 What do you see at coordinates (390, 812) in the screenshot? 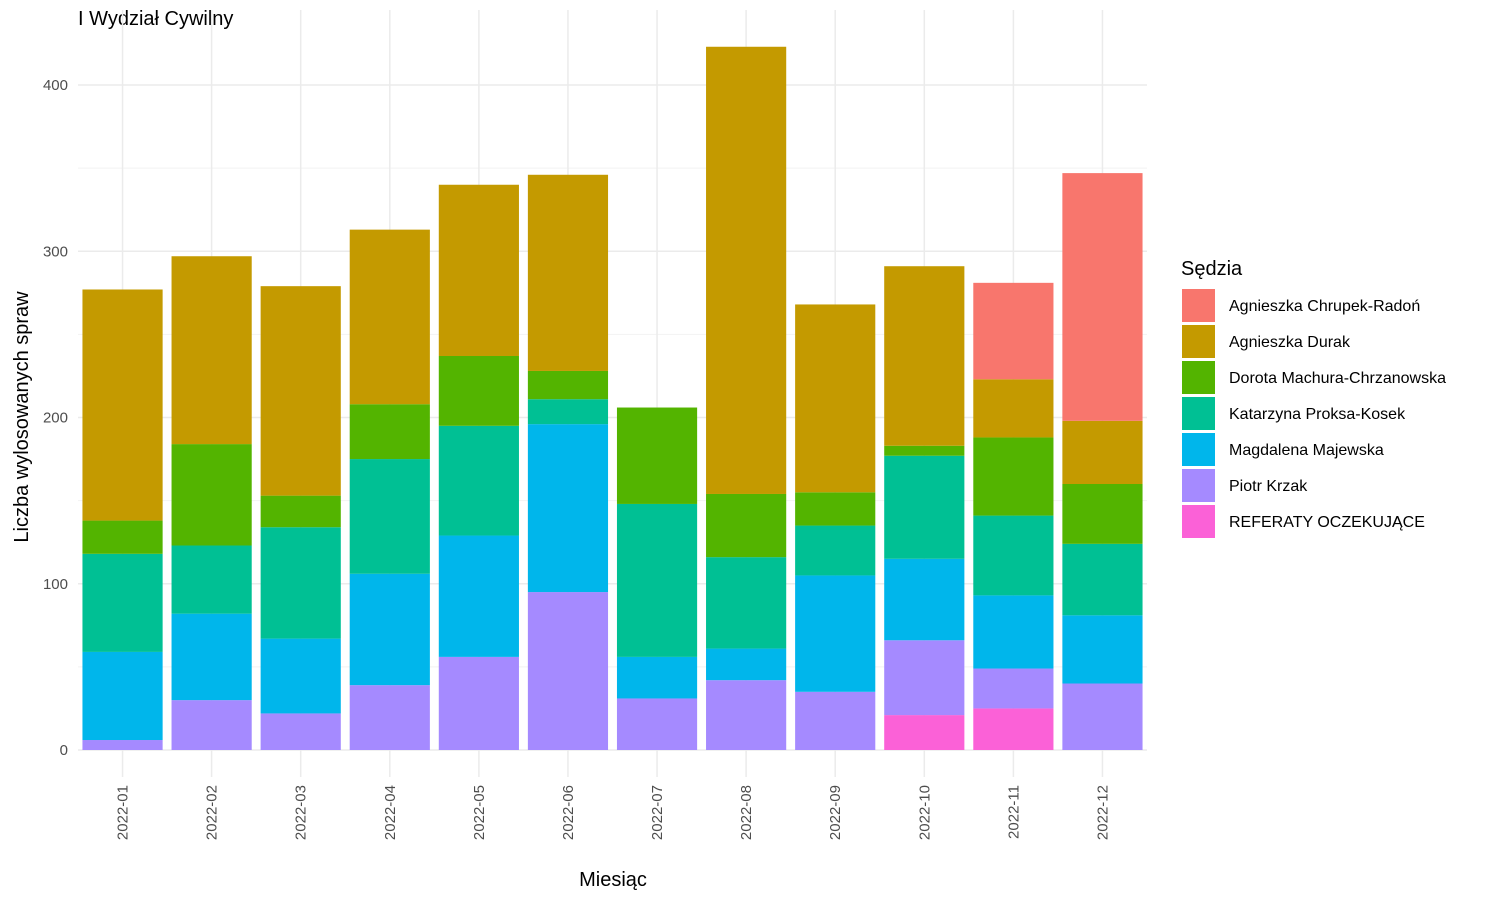
I see `x-tick-label: 2022-04` at bounding box center [390, 812].